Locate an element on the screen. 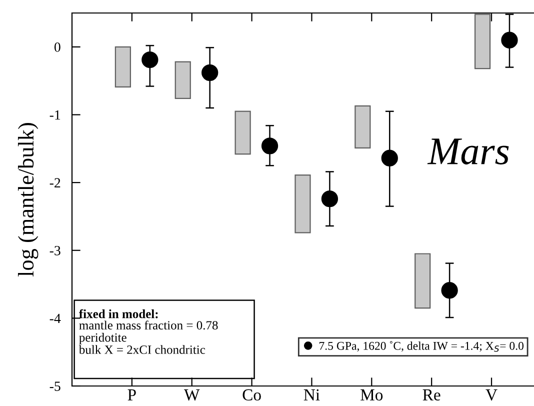 This screenshot has width=534, height=406. x-tick-label: Re is located at coordinates (431, 395).